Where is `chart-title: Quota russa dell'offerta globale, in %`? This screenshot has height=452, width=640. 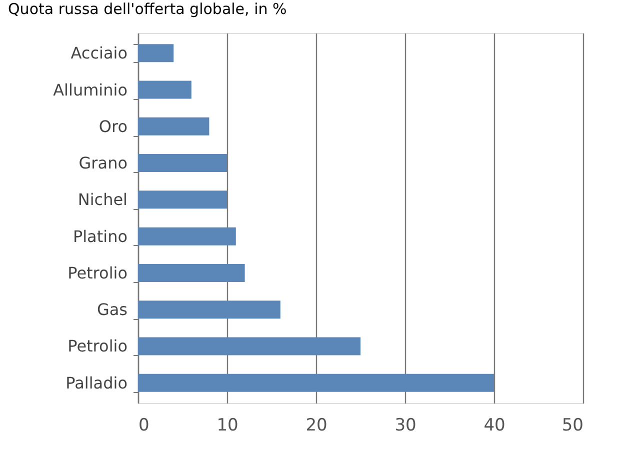
chart-title: Quota russa dell'offerta globale, in % is located at coordinates (147, 9).